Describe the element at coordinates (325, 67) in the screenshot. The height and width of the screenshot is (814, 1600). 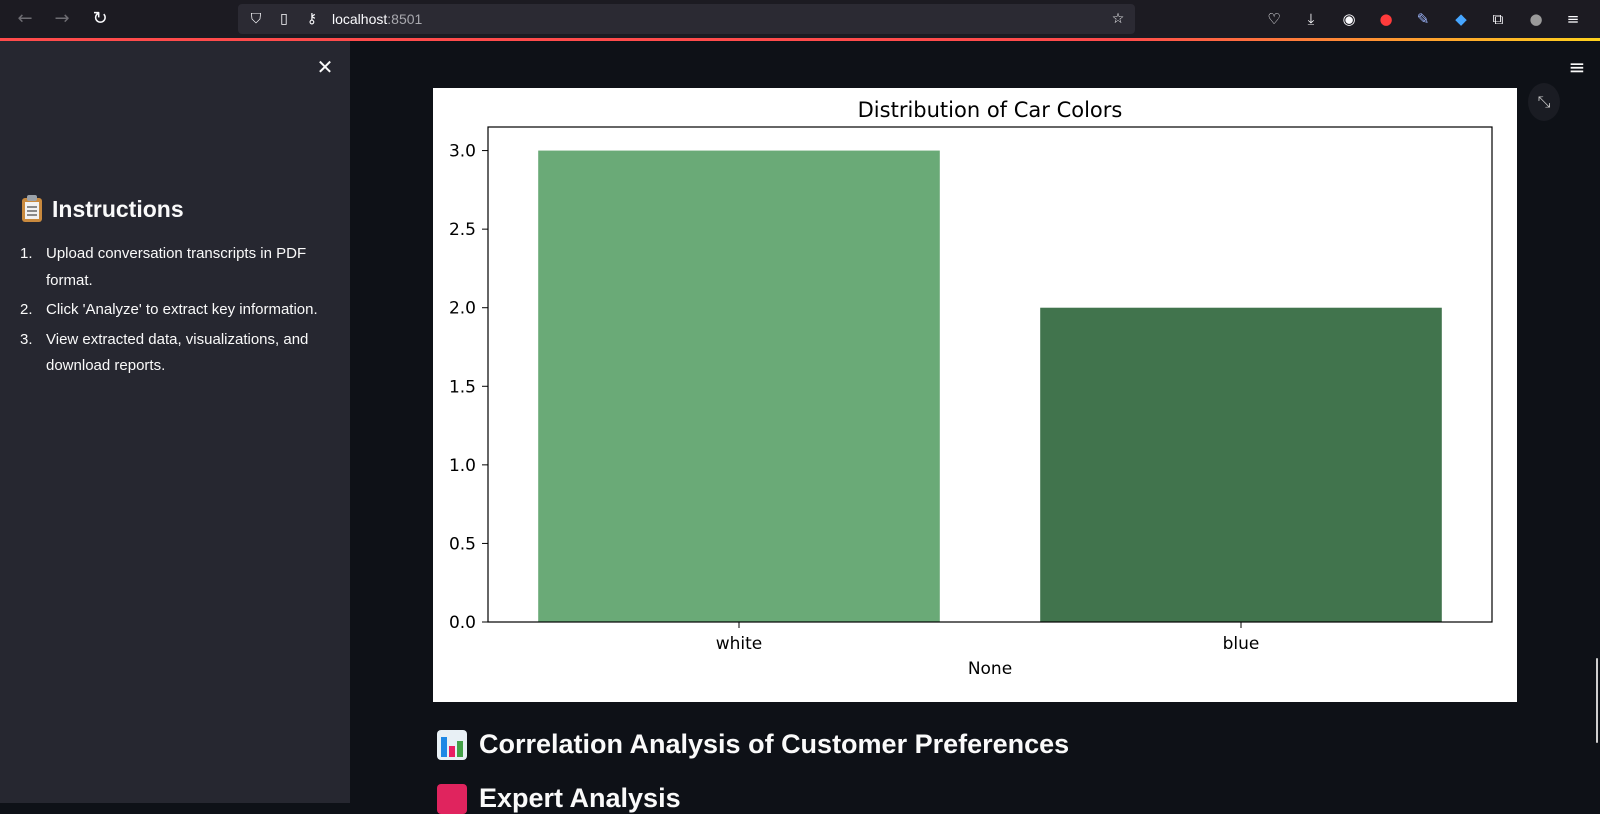
I see `close-icon: ✕` at that location.